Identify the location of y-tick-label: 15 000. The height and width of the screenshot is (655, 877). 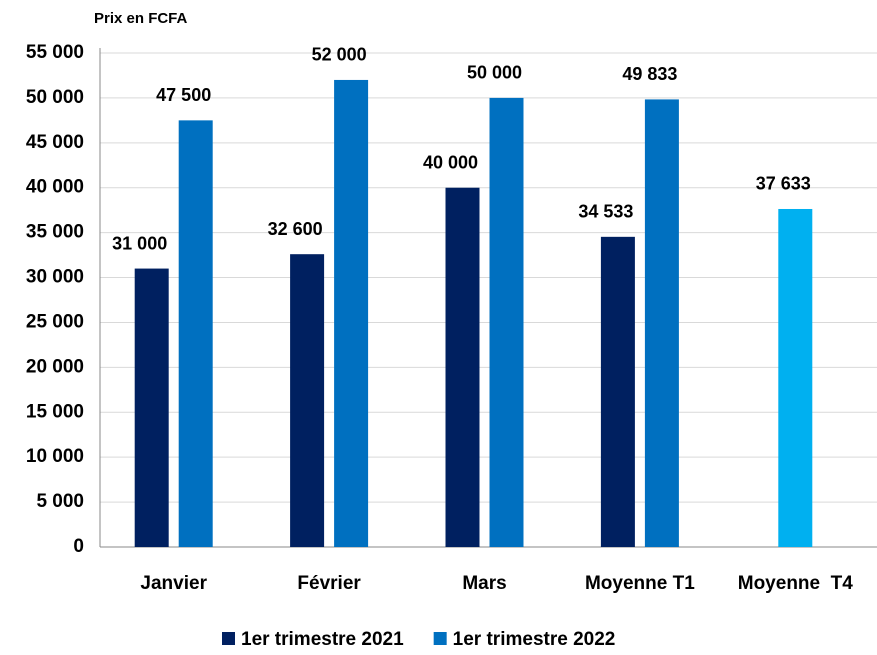
(55, 411).